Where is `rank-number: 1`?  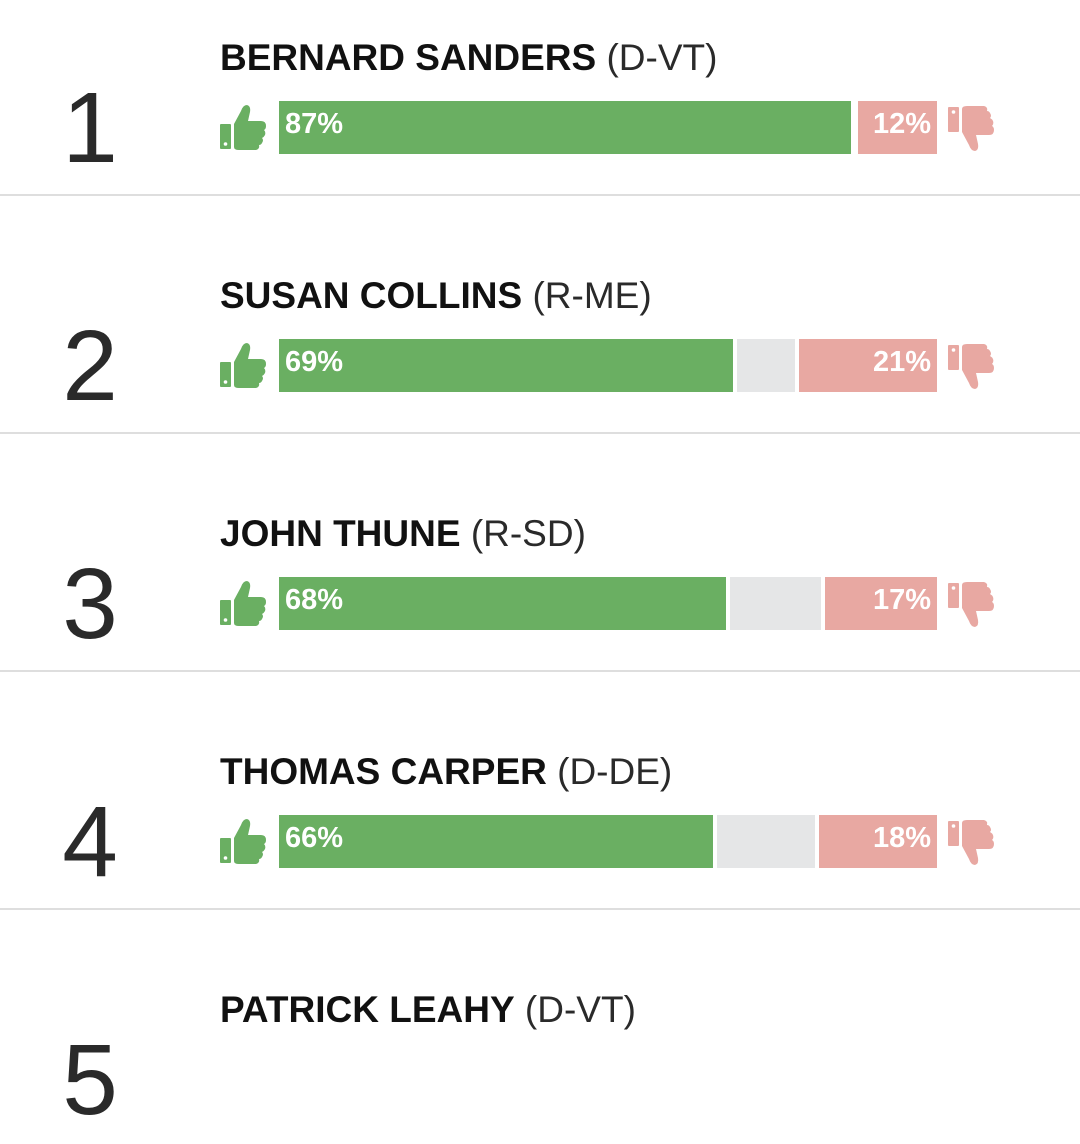
rank-number: 1 is located at coordinates (90, 128).